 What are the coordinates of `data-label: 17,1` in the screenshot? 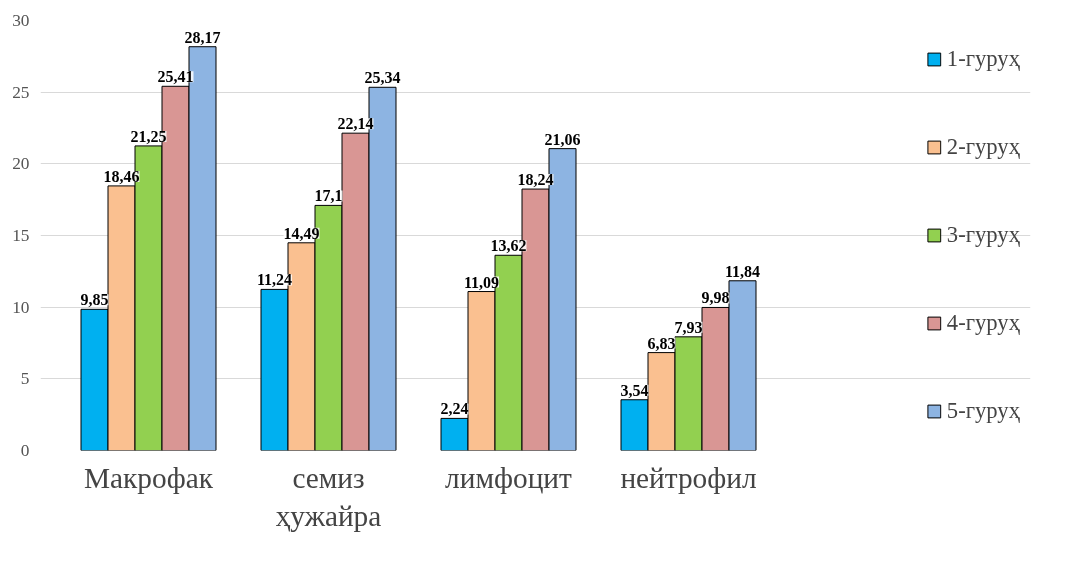 It's located at (328, 196).